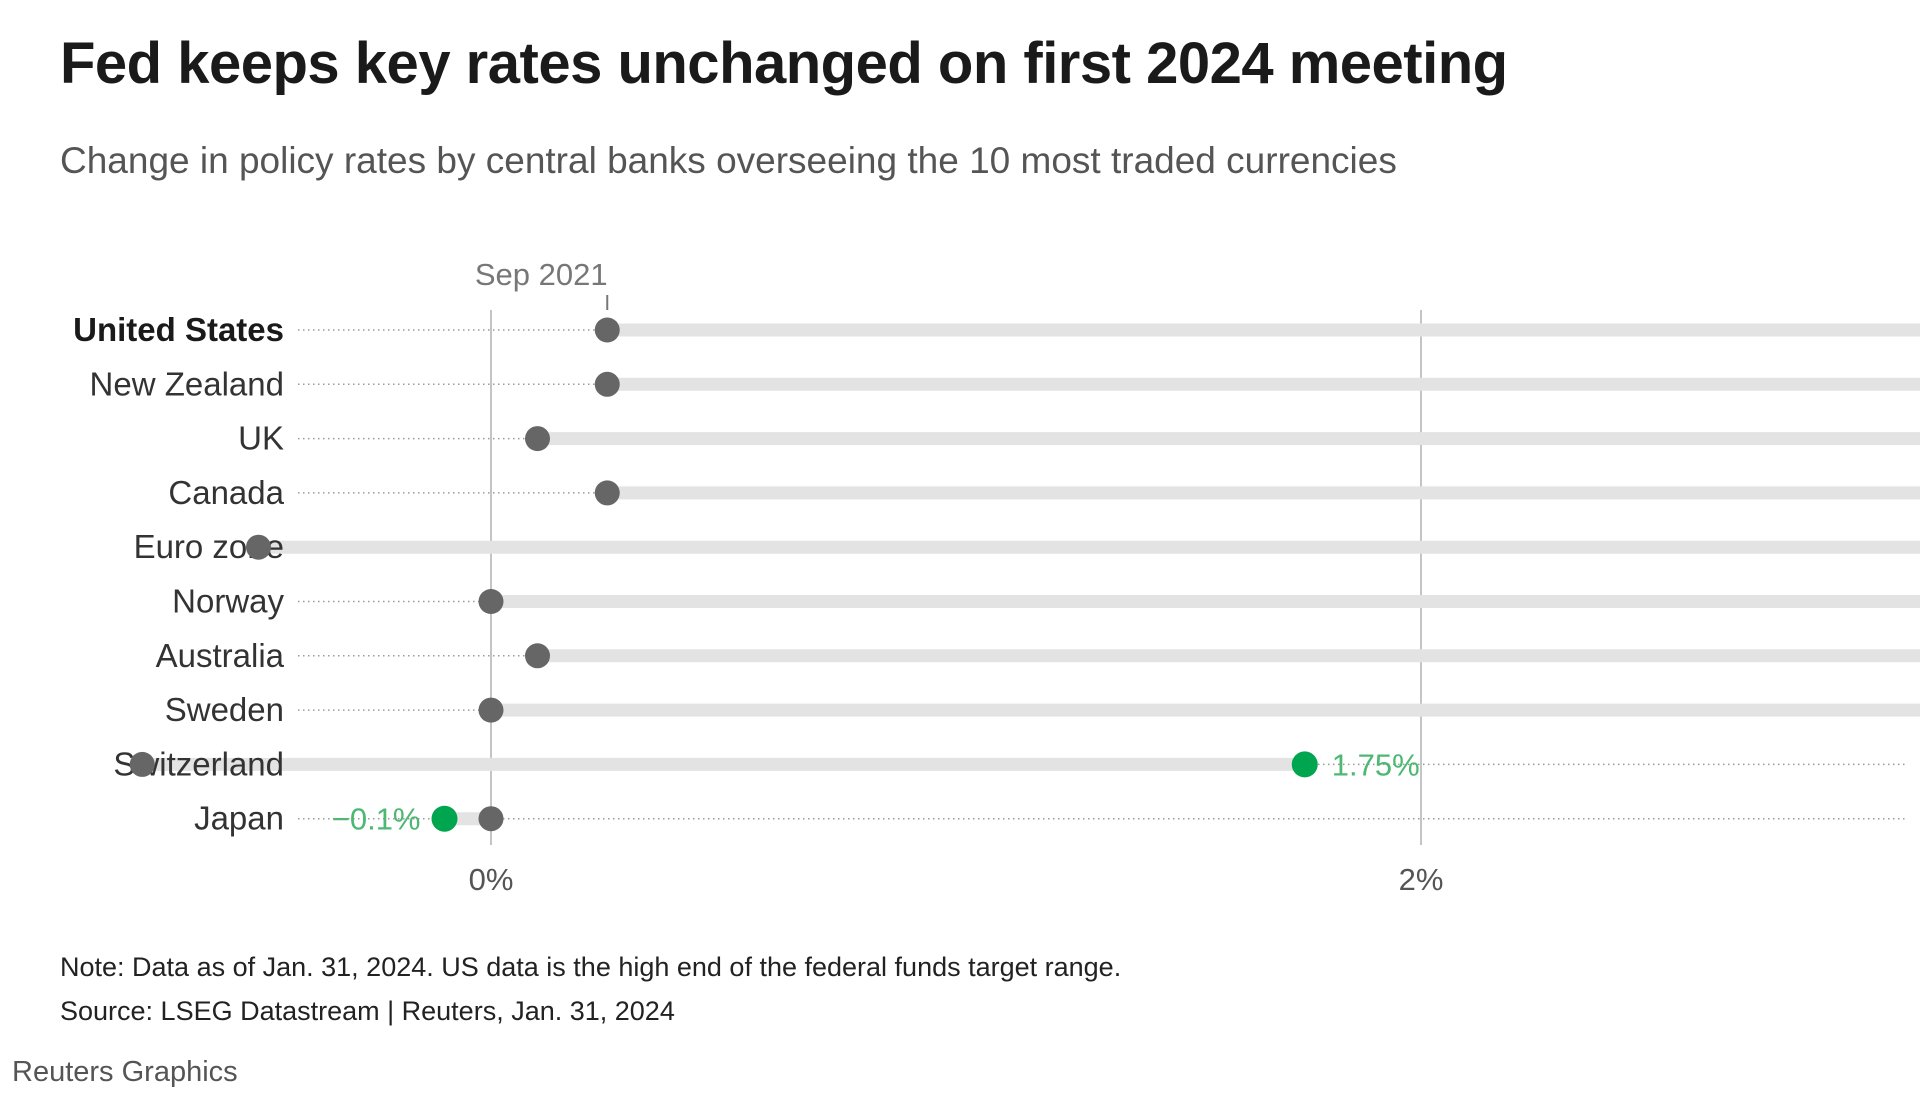  Describe the element at coordinates (198, 763) in the screenshot. I see `country-label: Switzerland` at that location.